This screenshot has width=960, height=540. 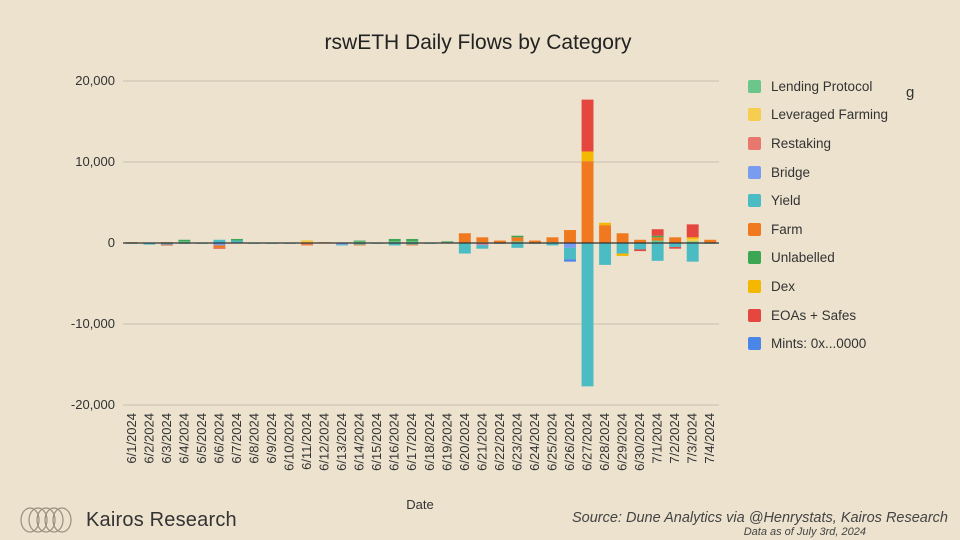 What do you see at coordinates (674, 438) in the screenshot?
I see `x-tick-label: 7/2/2024` at bounding box center [674, 438].